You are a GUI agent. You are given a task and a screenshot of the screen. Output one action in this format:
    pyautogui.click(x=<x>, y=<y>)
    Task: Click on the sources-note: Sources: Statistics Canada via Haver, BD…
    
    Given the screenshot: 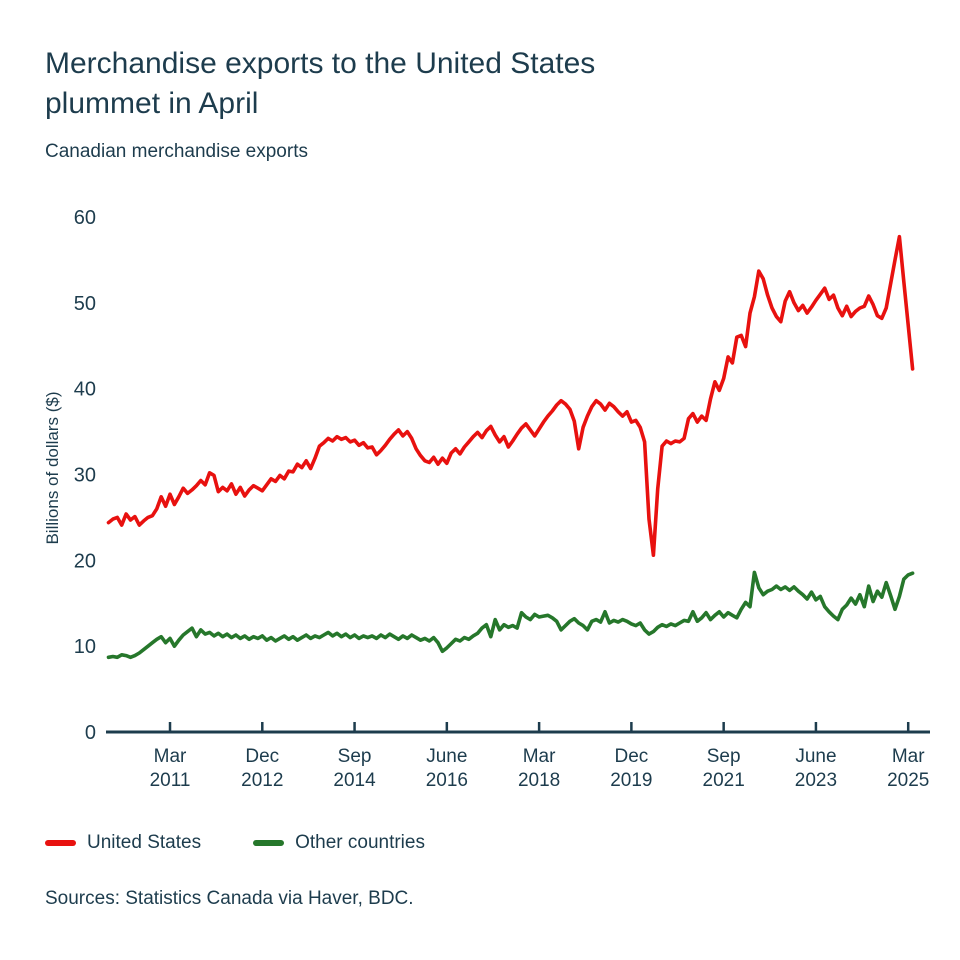 What is the action you would take?
    pyautogui.click(x=229, y=898)
    